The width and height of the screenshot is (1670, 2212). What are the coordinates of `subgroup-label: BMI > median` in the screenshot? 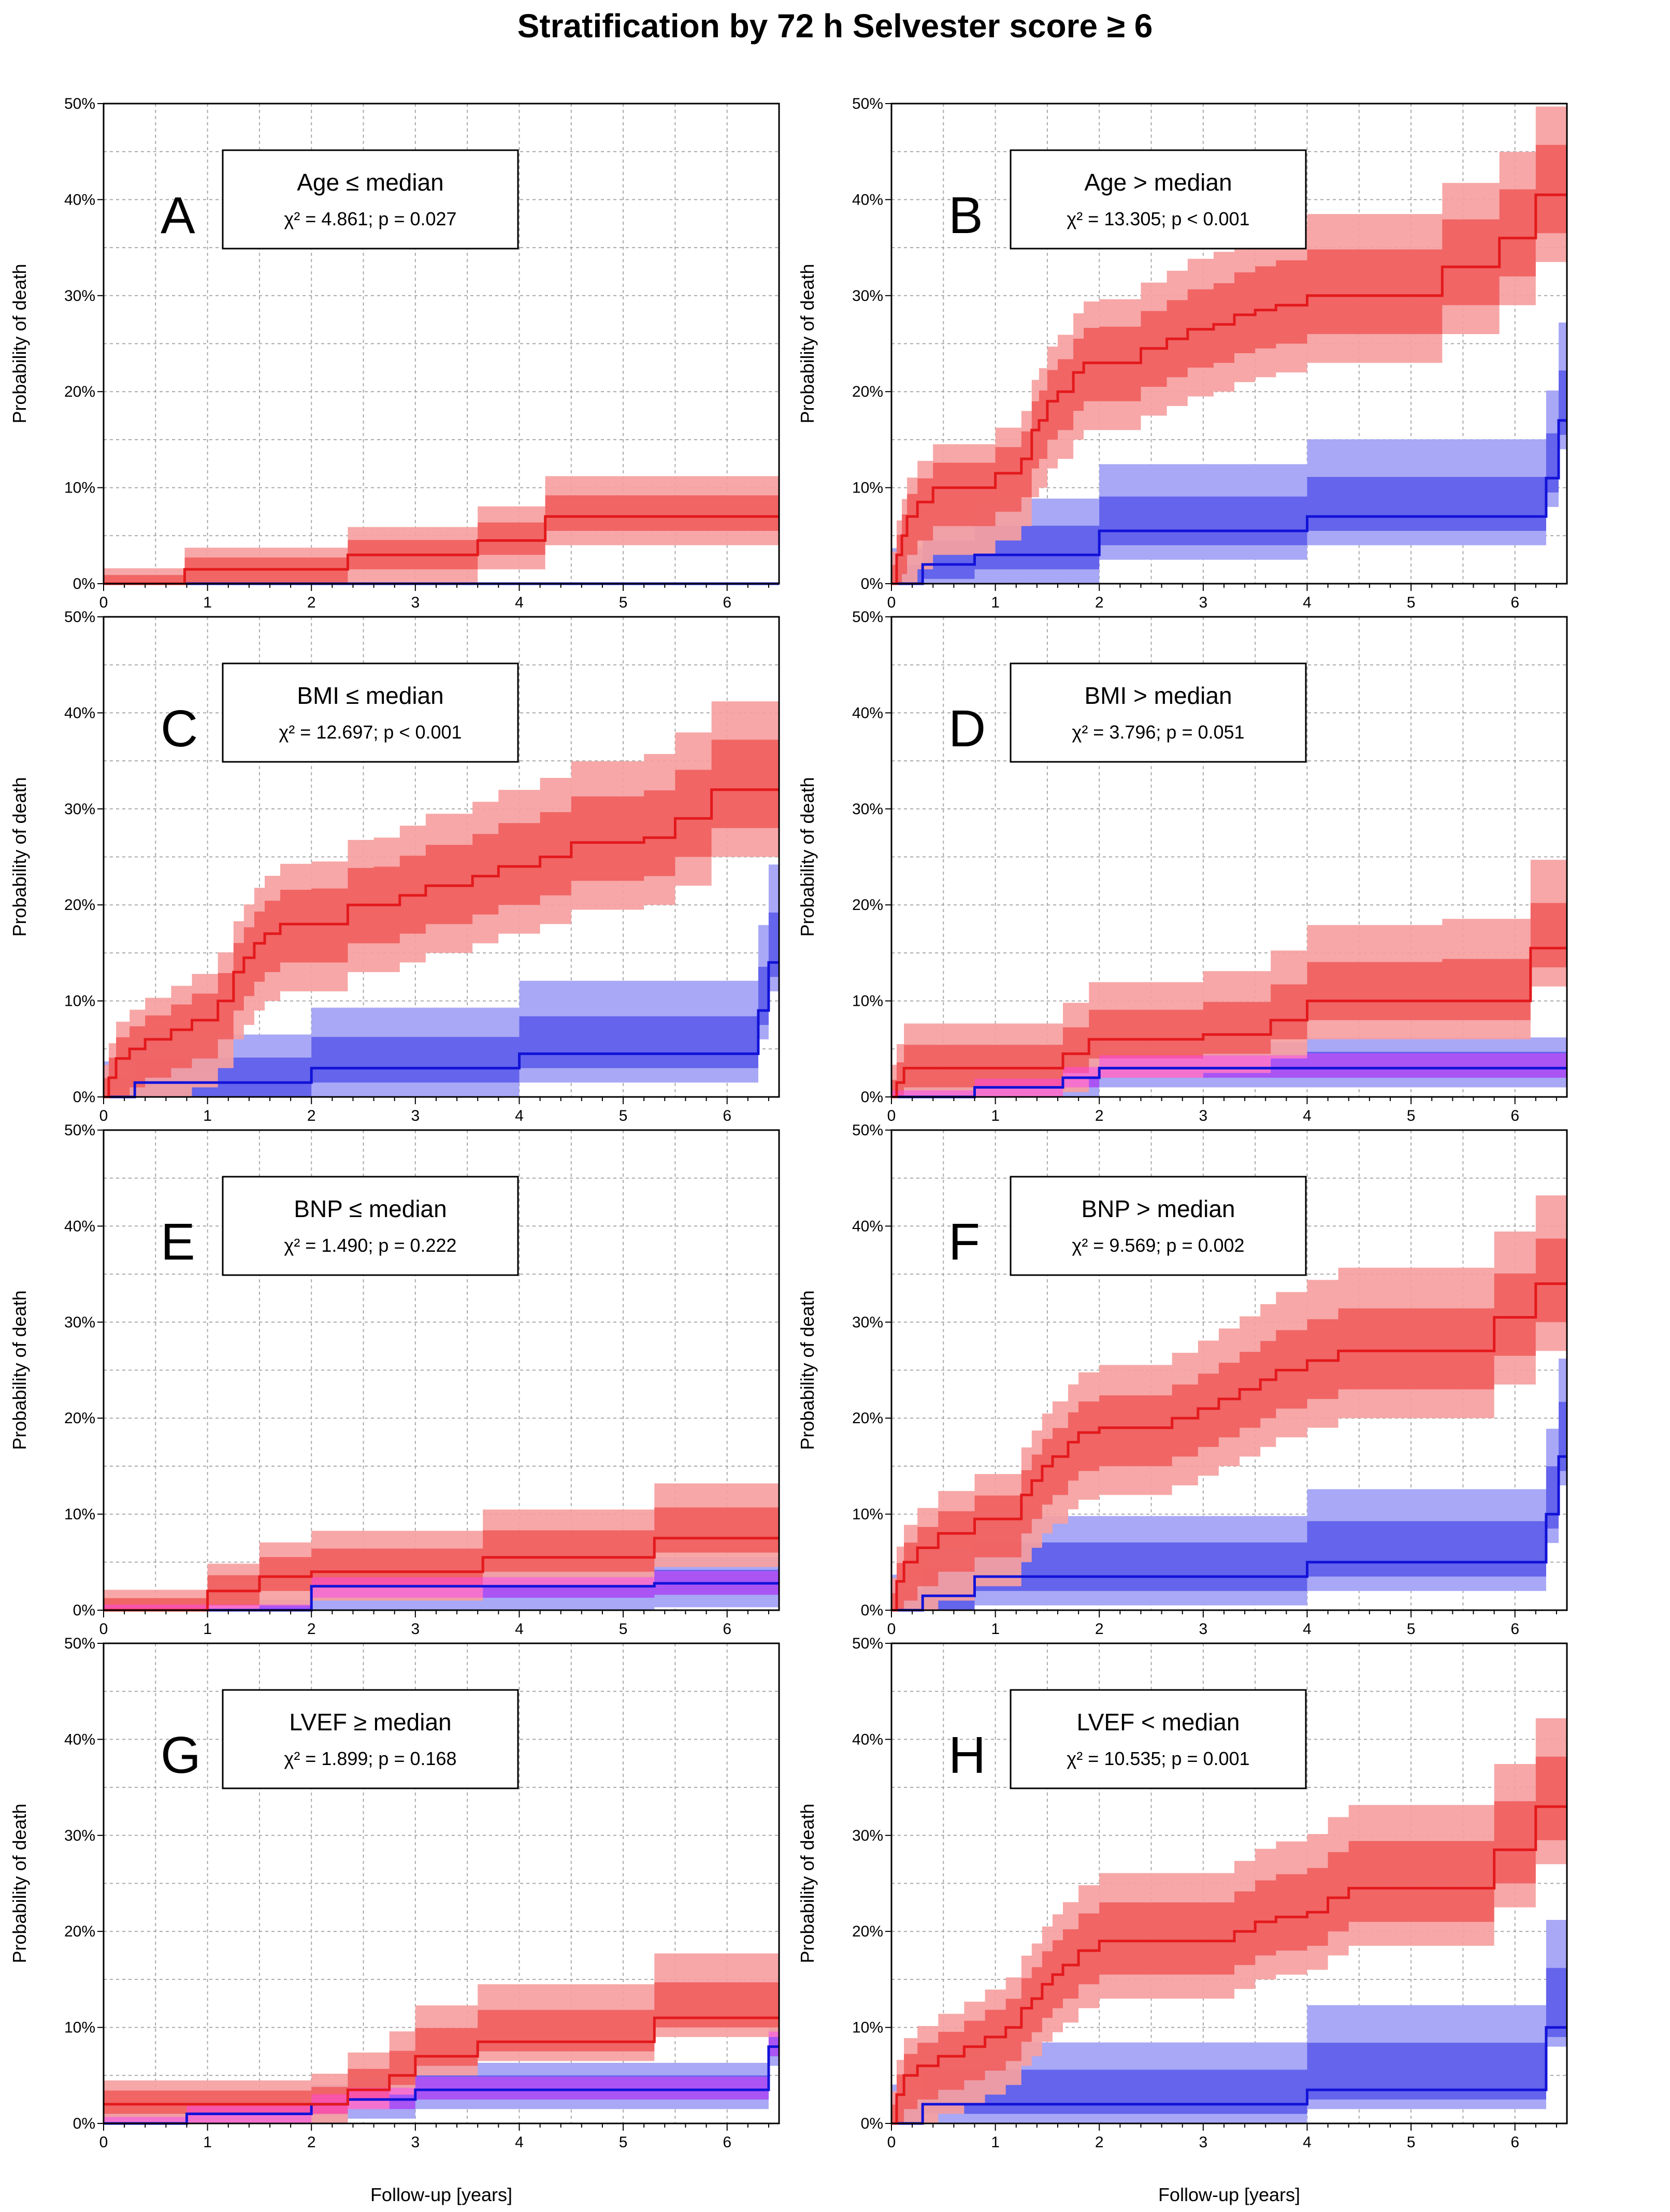 It's located at (1158, 695).